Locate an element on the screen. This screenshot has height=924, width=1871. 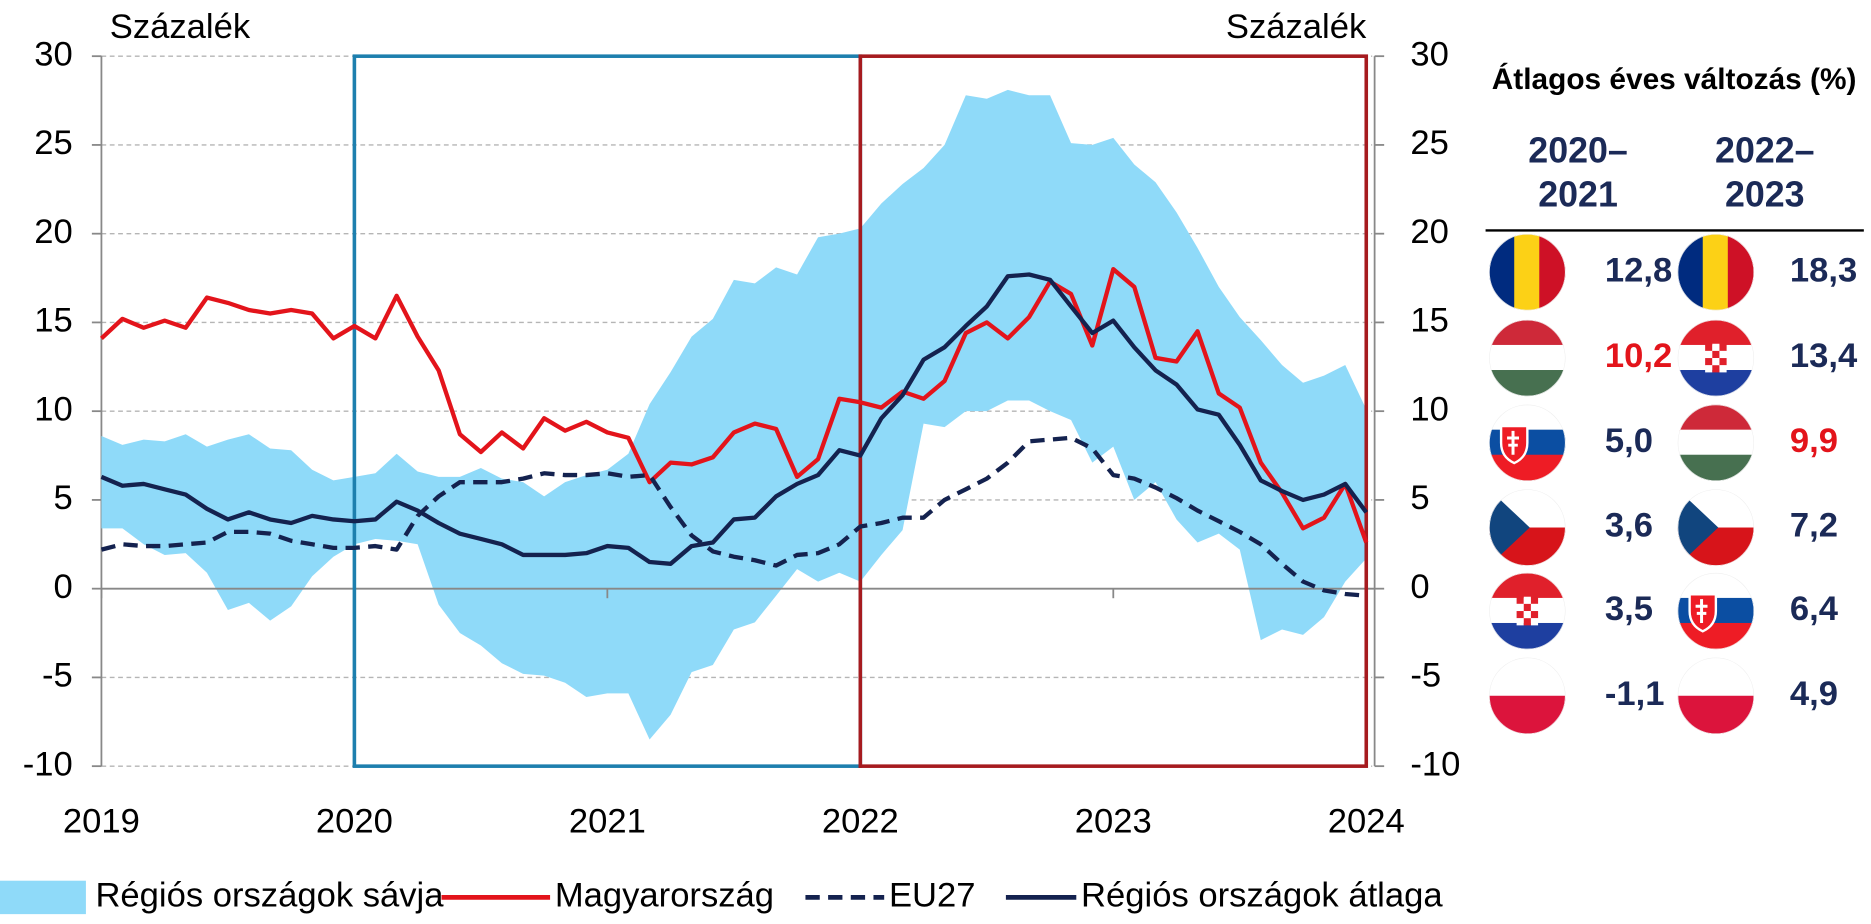
table-value: 7,2 is located at coordinates (1814, 526).